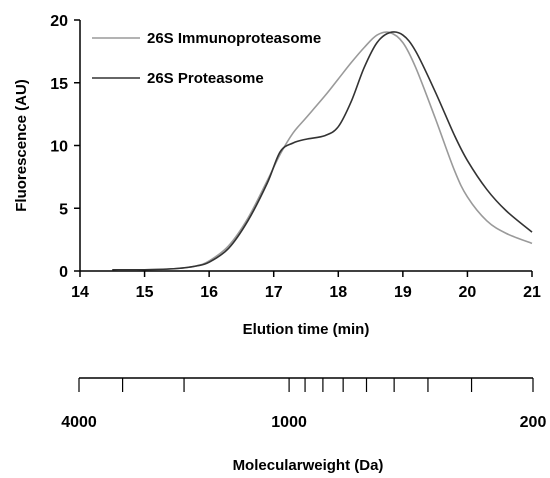  Describe the element at coordinates (289, 422) in the screenshot. I see `mw-tick-label: 1000` at that location.